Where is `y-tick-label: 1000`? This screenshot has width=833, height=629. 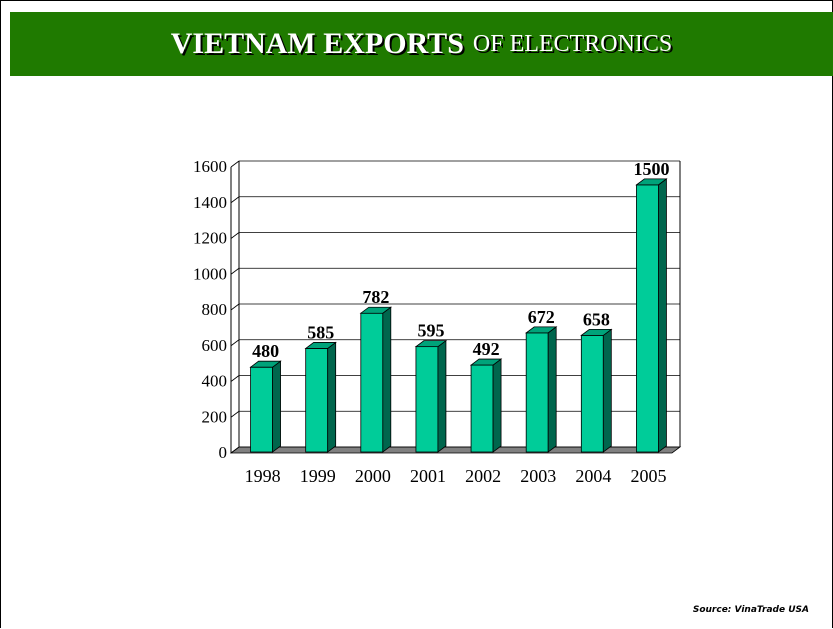
y-tick-label: 1000 is located at coordinates (210, 273).